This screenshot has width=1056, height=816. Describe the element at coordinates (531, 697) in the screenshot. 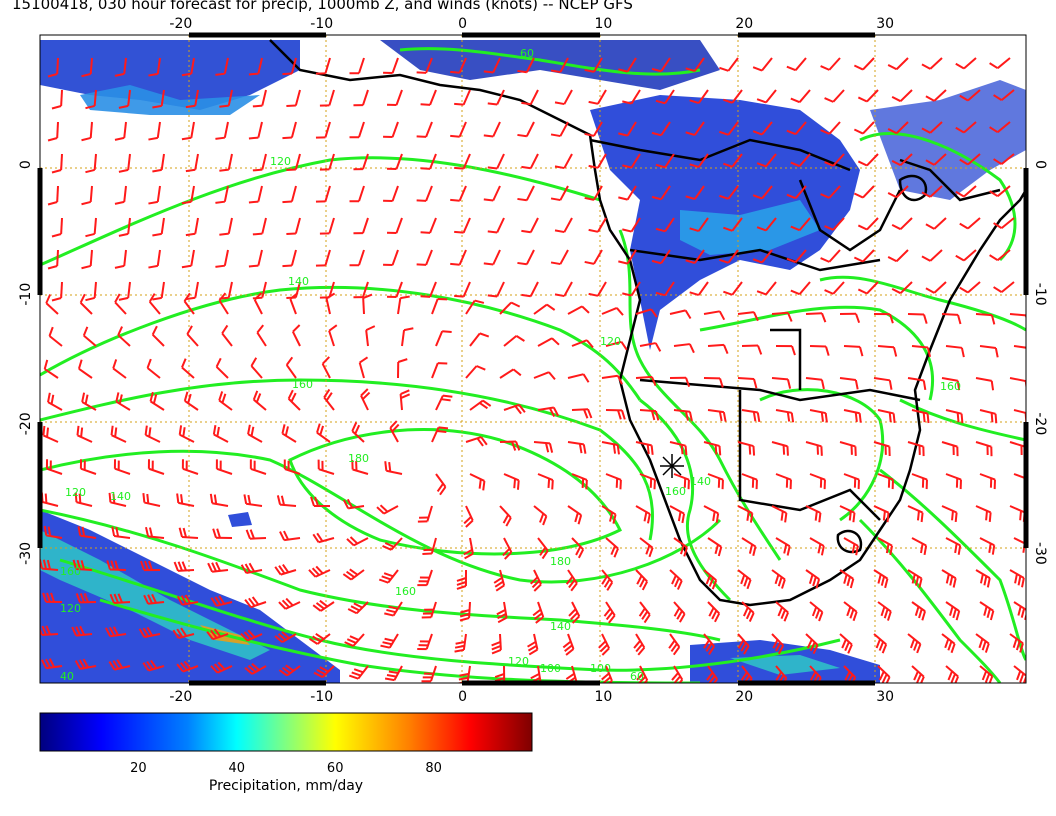

I see `lon-labels-bottom: -20 -10 0 10 20 30` at that location.